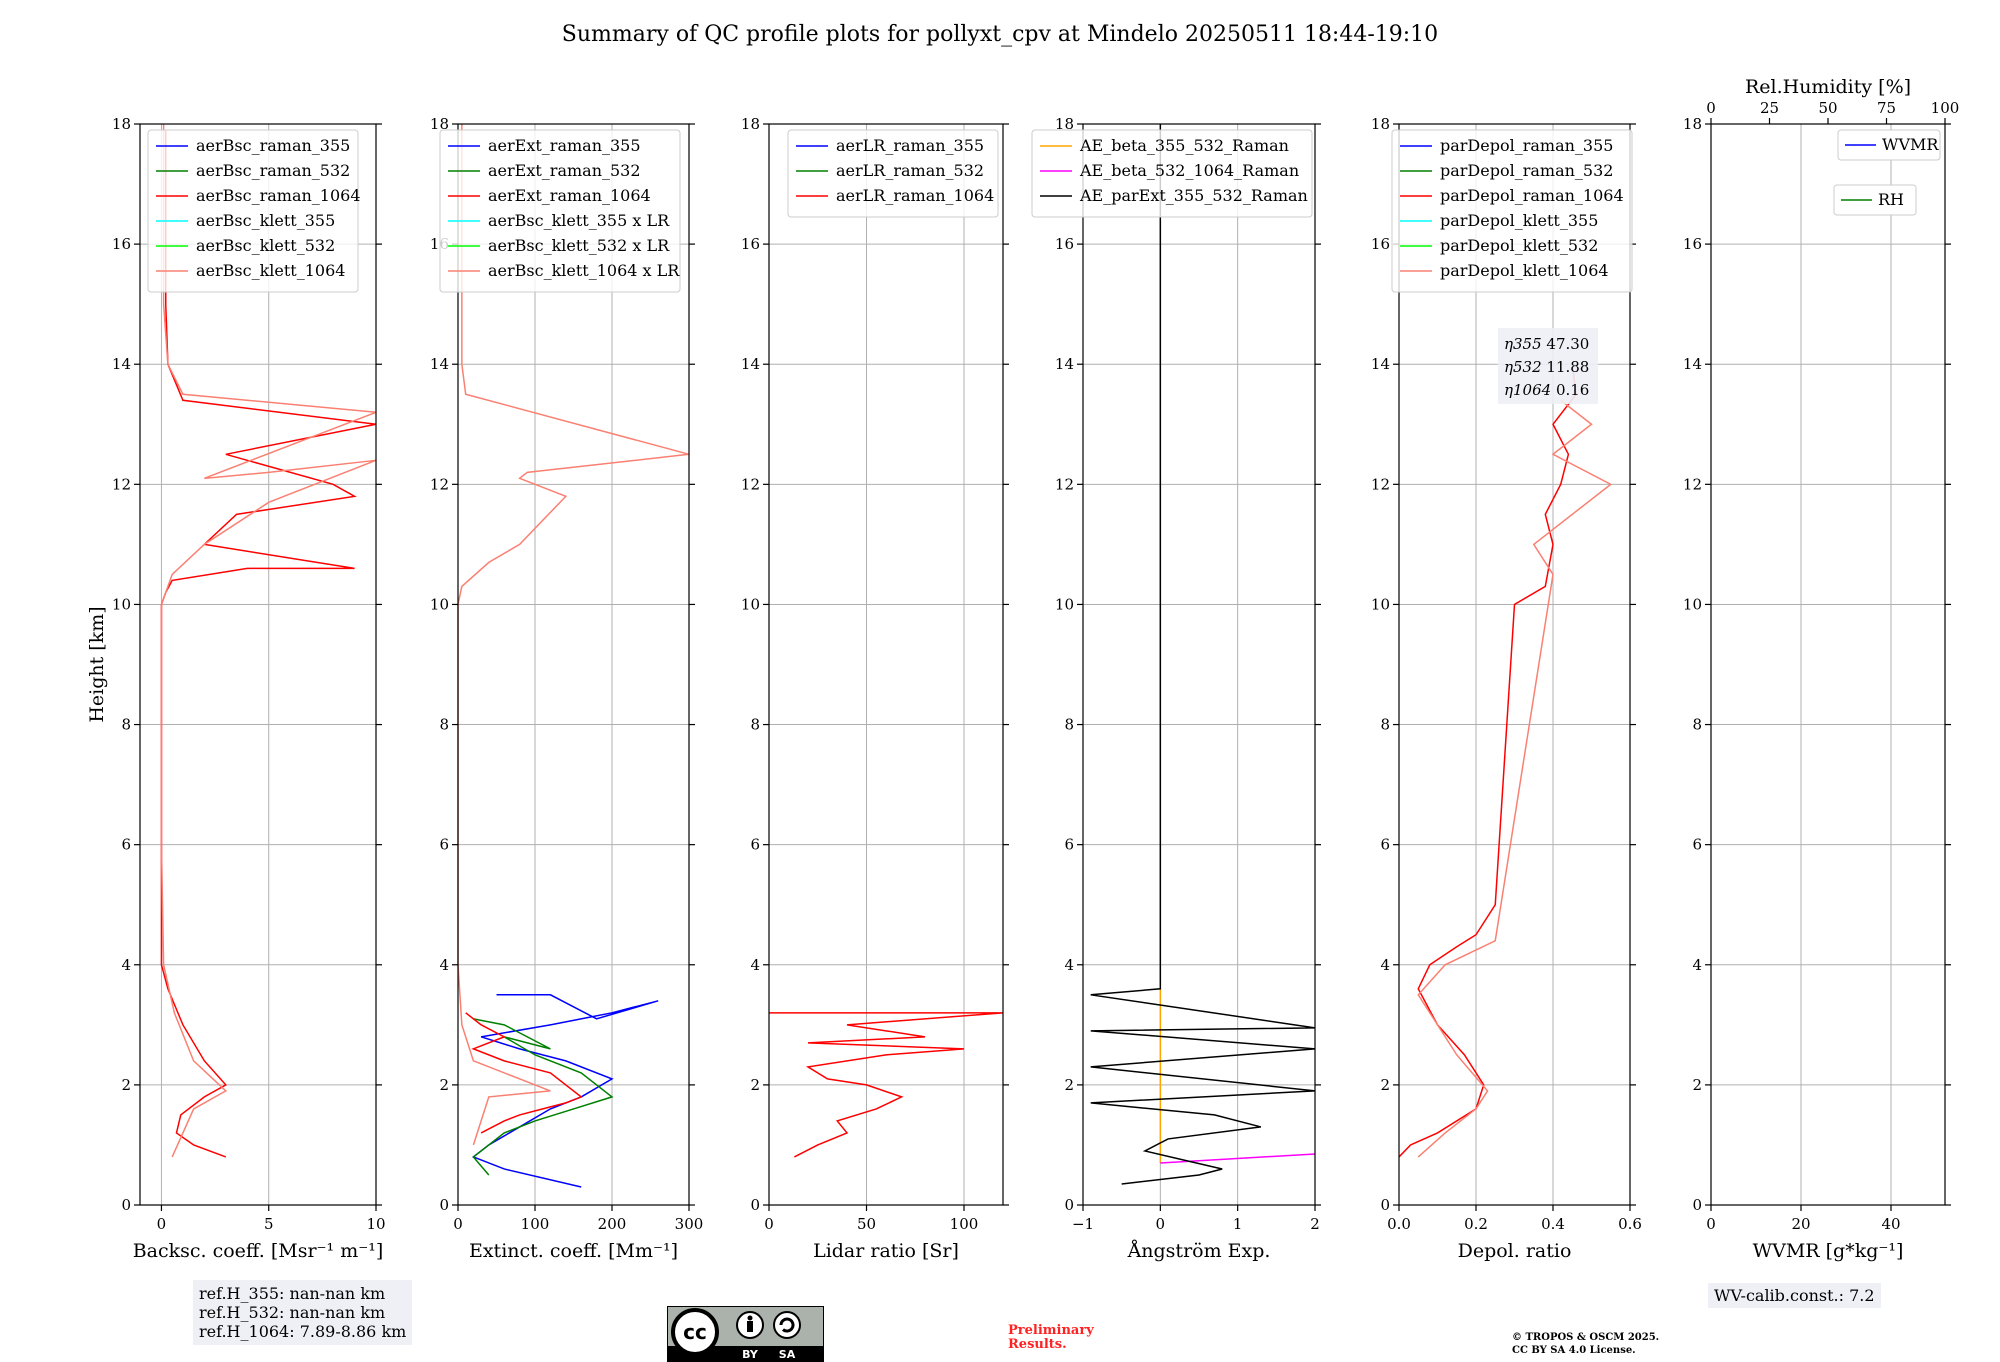  Describe the element at coordinates (584, 270) in the screenshot. I see `legend-entry: aerBsc_klett_1064 x LR` at that location.